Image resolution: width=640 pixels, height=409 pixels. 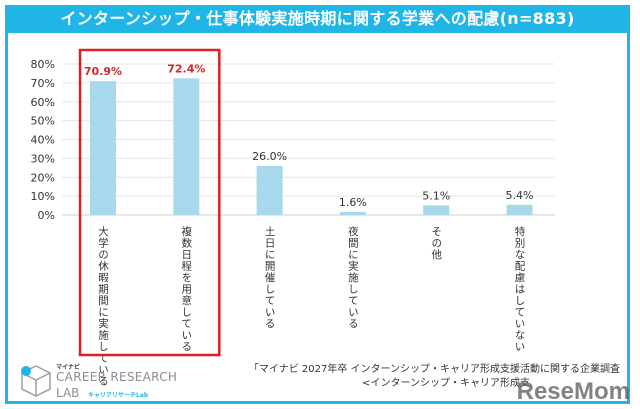 I want to click on y-tick-label: 40%, so click(x=43, y=140).